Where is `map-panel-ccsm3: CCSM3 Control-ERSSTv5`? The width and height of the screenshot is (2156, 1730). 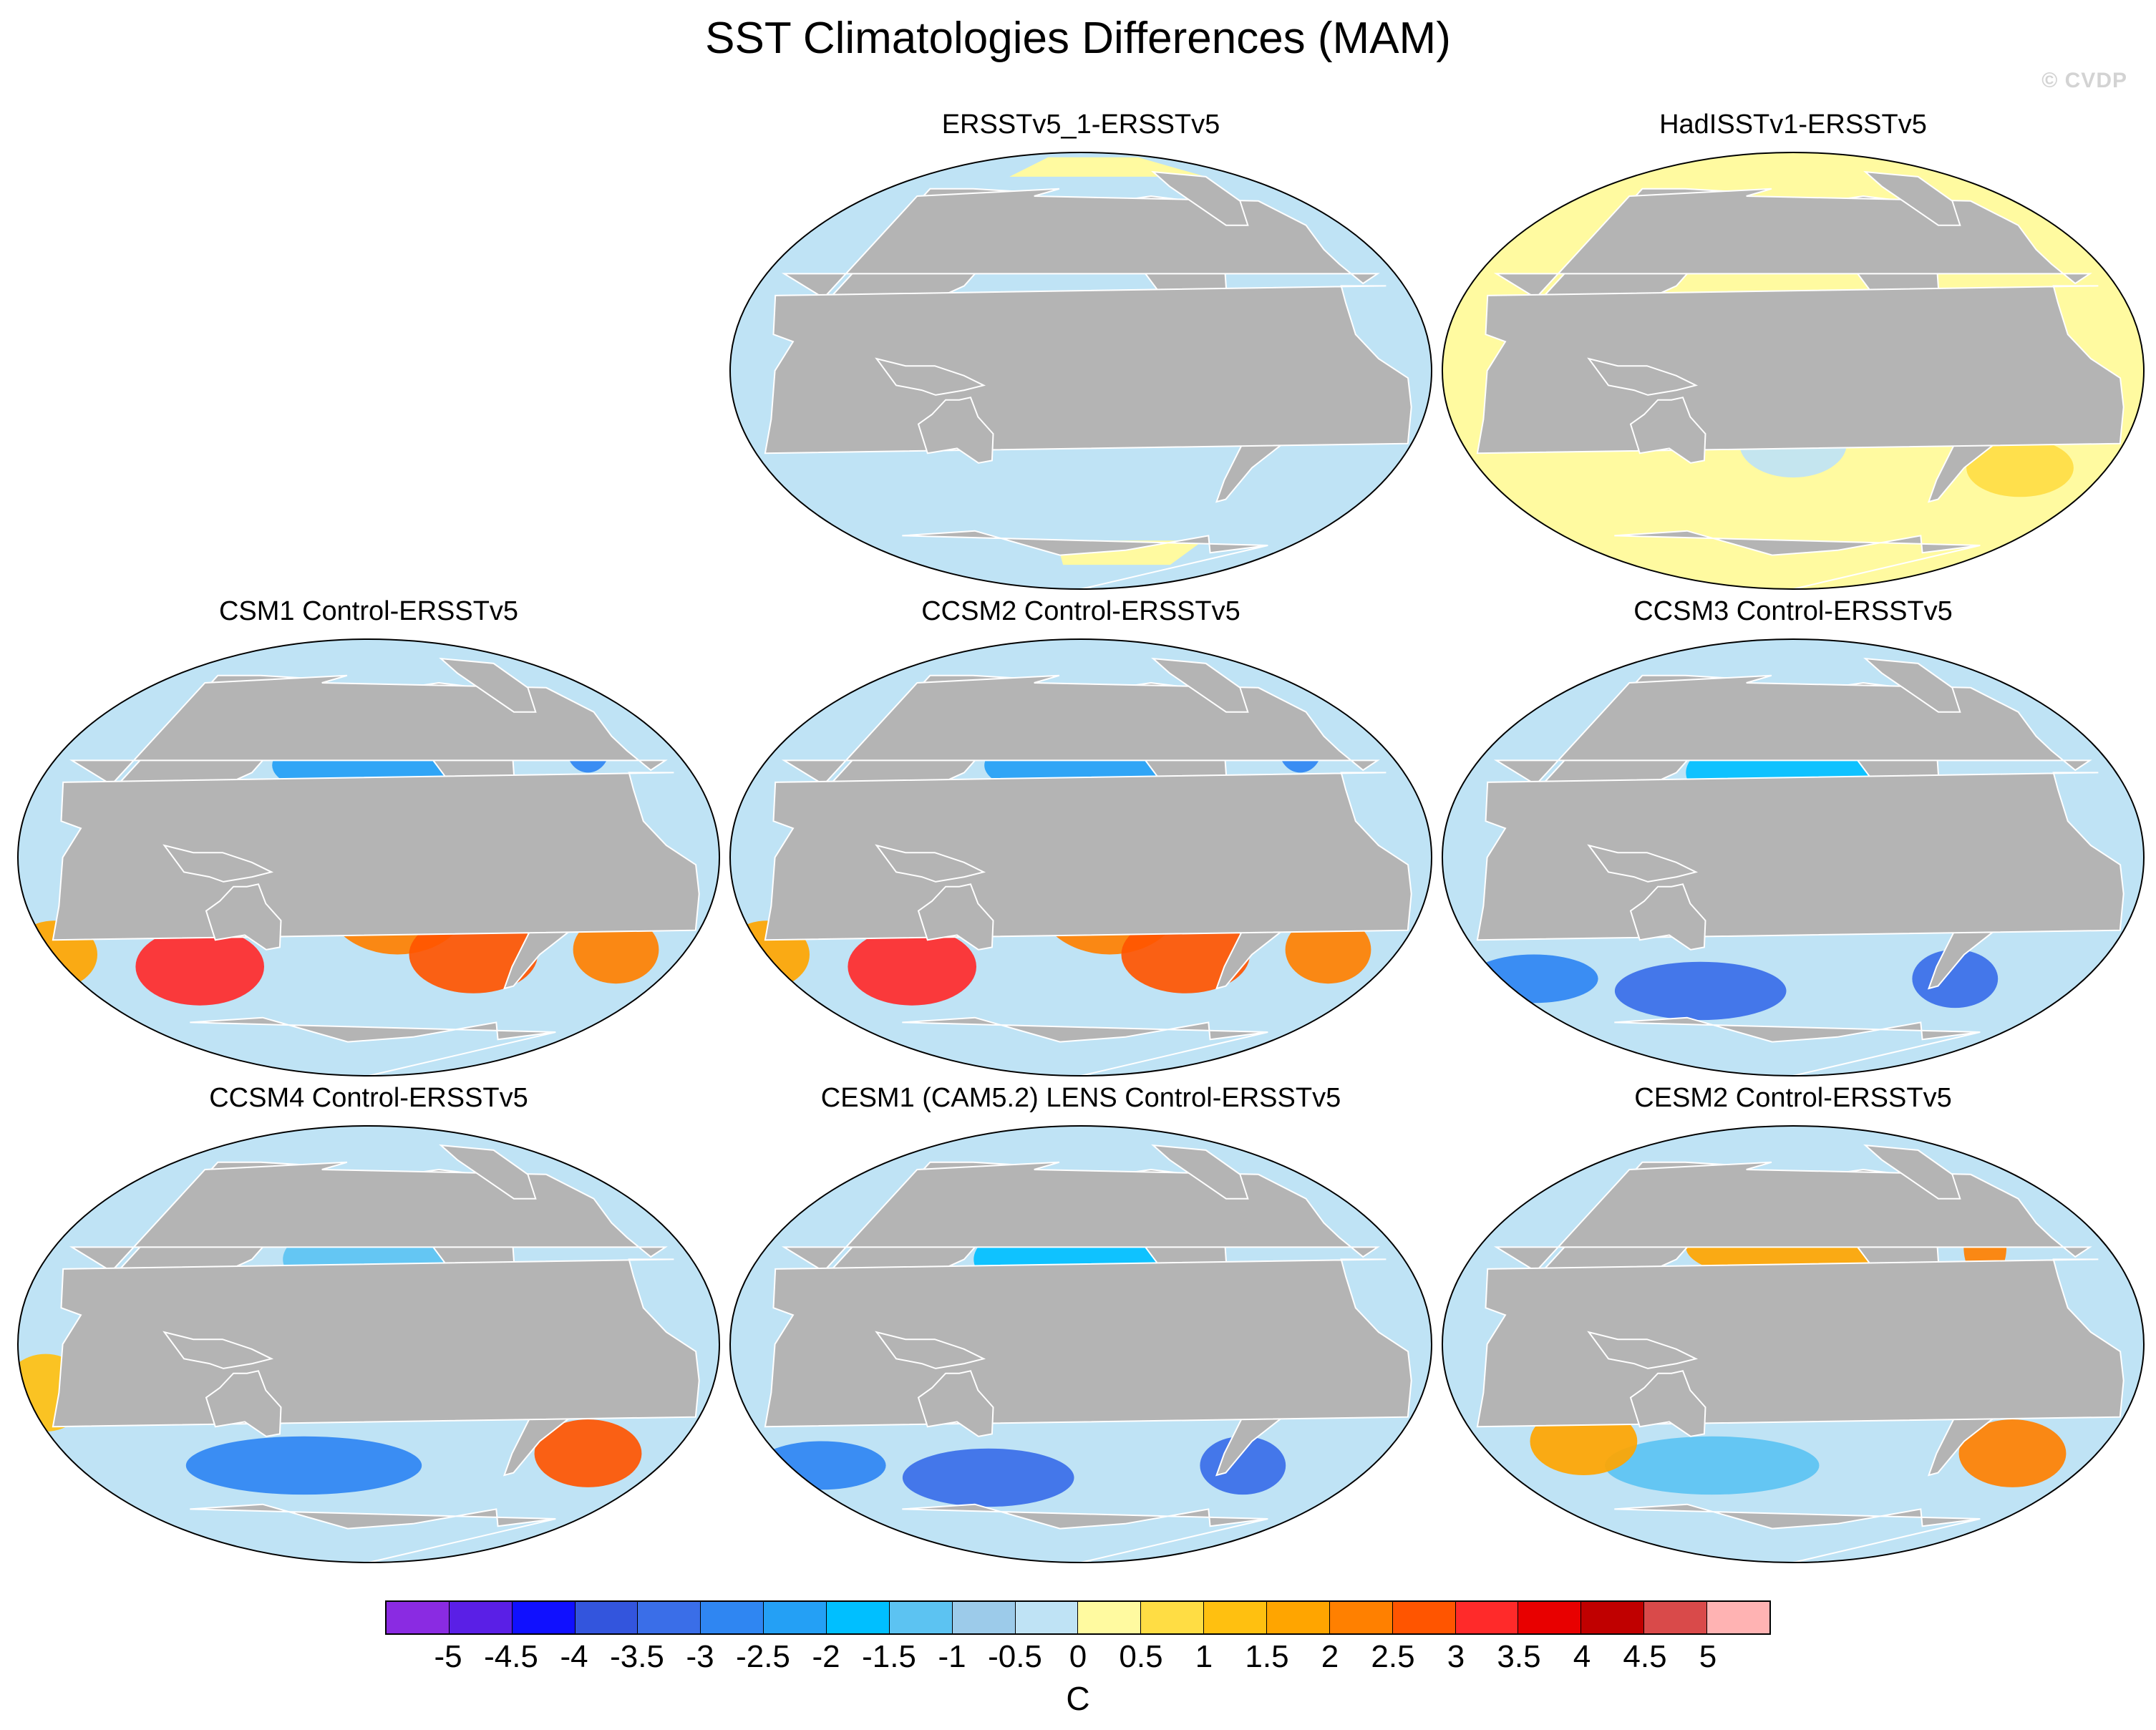
map-panel-ccsm3: CCSM3 Control-ERSSTv5 is located at coordinates (1793, 837).